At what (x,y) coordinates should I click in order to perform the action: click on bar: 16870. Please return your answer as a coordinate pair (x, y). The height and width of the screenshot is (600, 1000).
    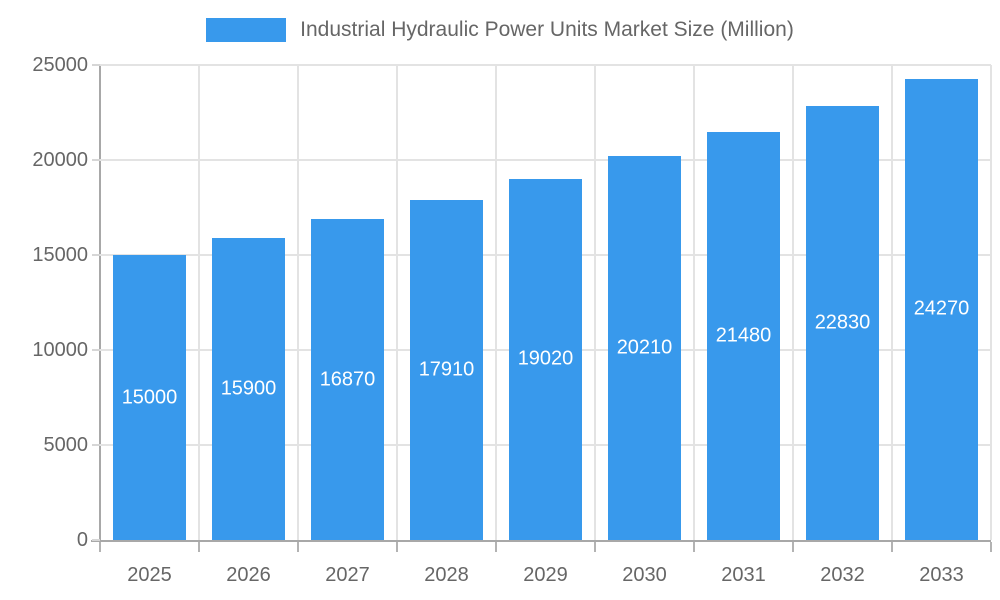
    Looking at the image, I should click on (347, 379).